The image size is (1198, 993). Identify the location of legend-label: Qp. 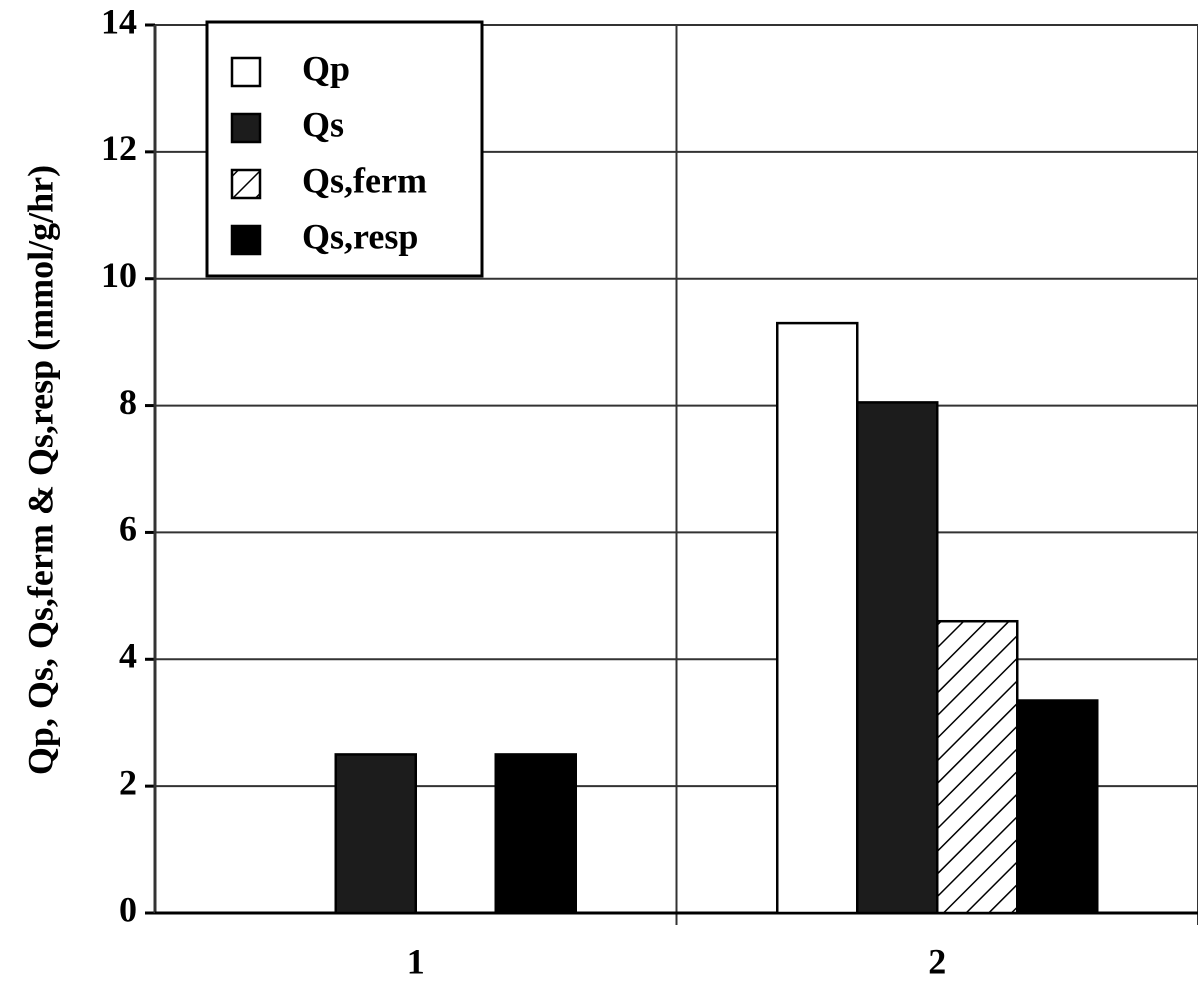
(326, 68).